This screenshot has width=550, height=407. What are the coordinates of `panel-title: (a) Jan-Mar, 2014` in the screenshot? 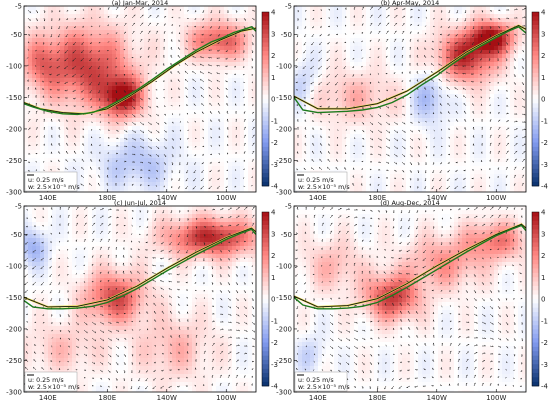 It's located at (140, 3).